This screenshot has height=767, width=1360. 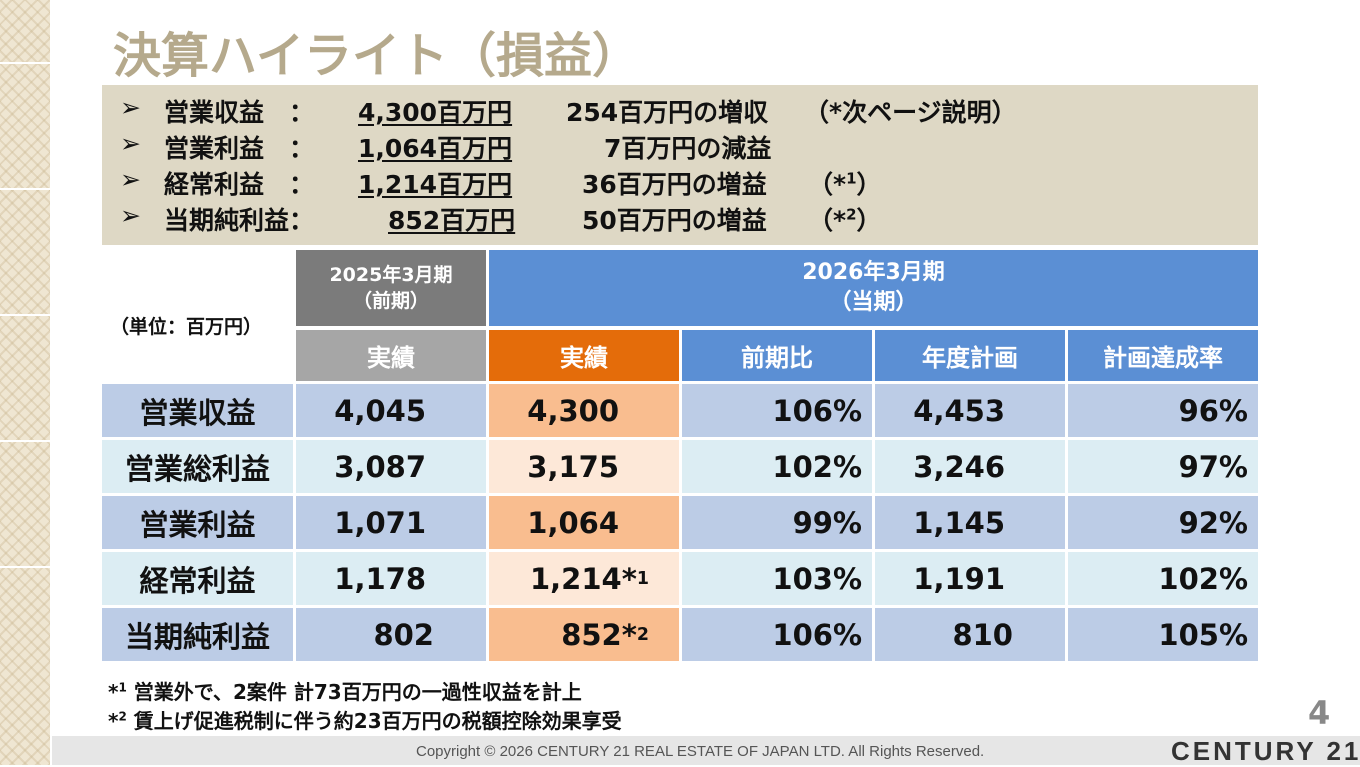 What do you see at coordinates (970, 466) in the screenshot?
I see `cell-plan: 3,246` at bounding box center [970, 466].